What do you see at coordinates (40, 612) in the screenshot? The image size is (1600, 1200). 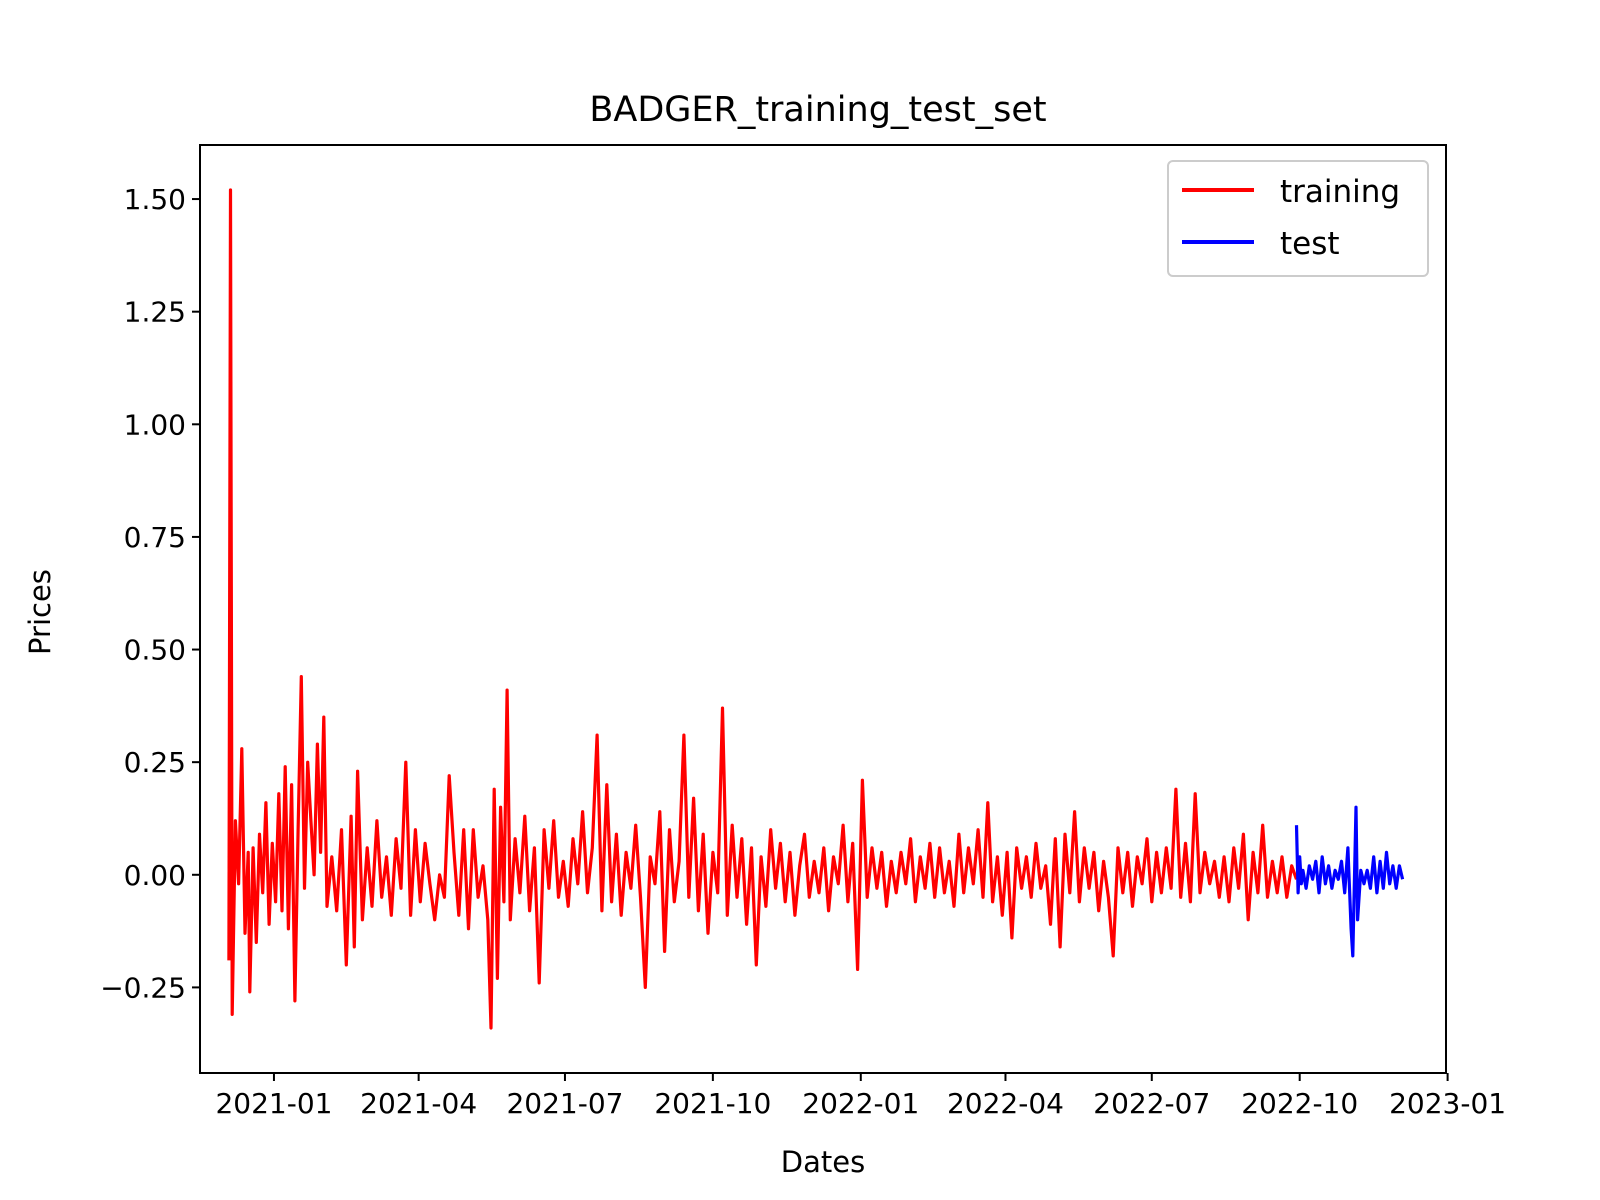 I see `y-axis-title: Prices` at bounding box center [40, 612].